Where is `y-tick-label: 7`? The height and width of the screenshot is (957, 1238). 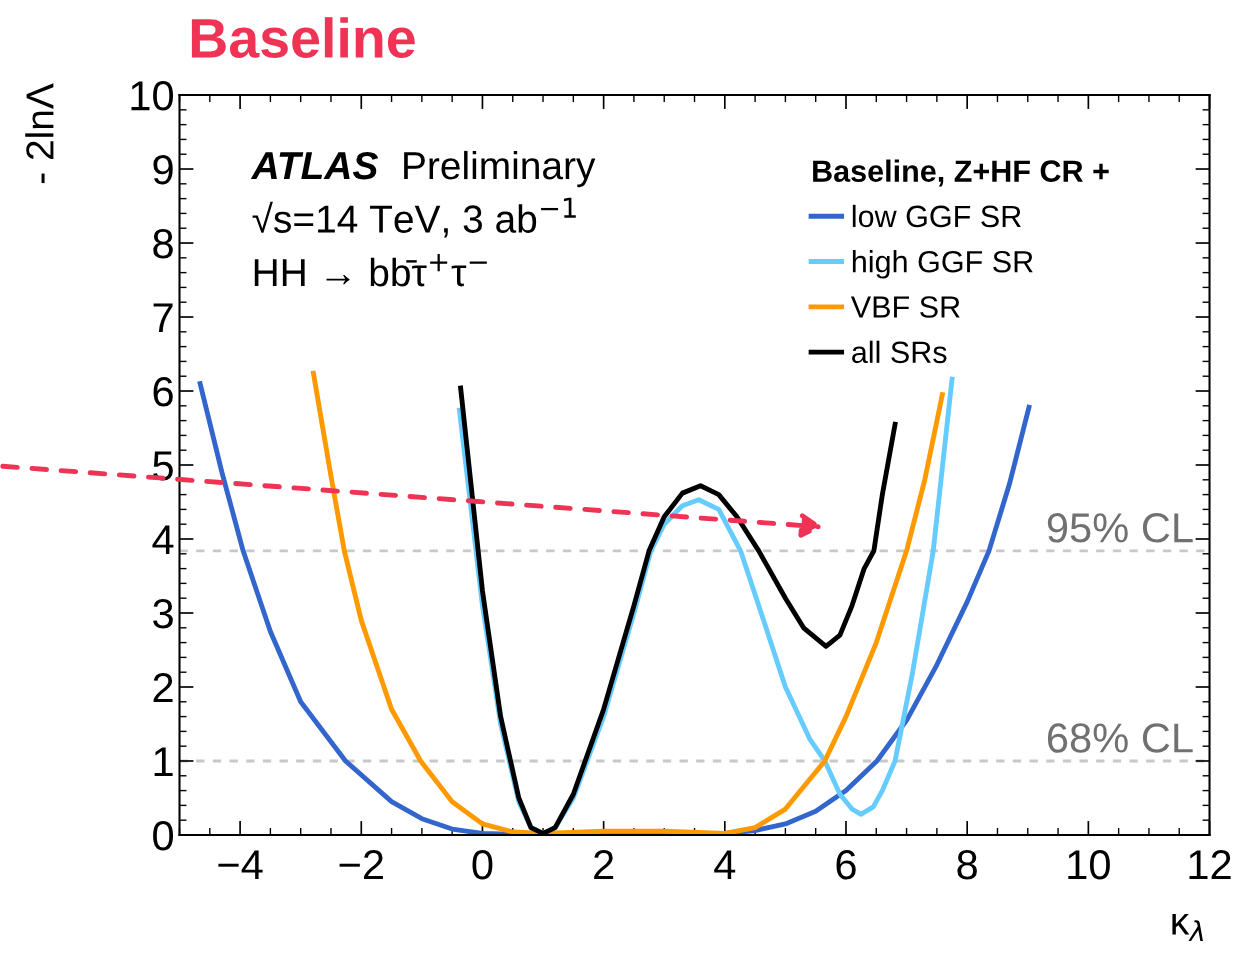
y-tick-label: 7 is located at coordinates (163, 318).